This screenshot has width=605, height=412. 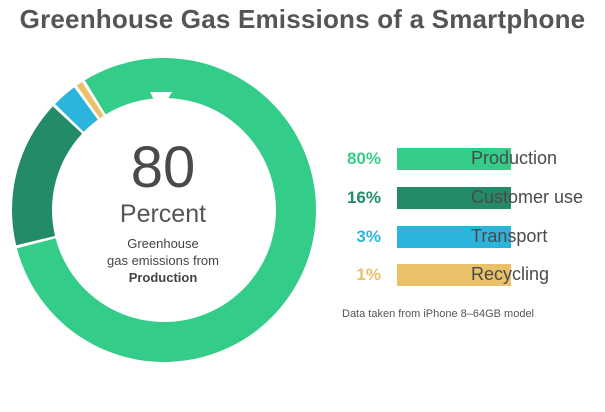 I want to click on center-caption-line3: Production, so click(x=163, y=277).